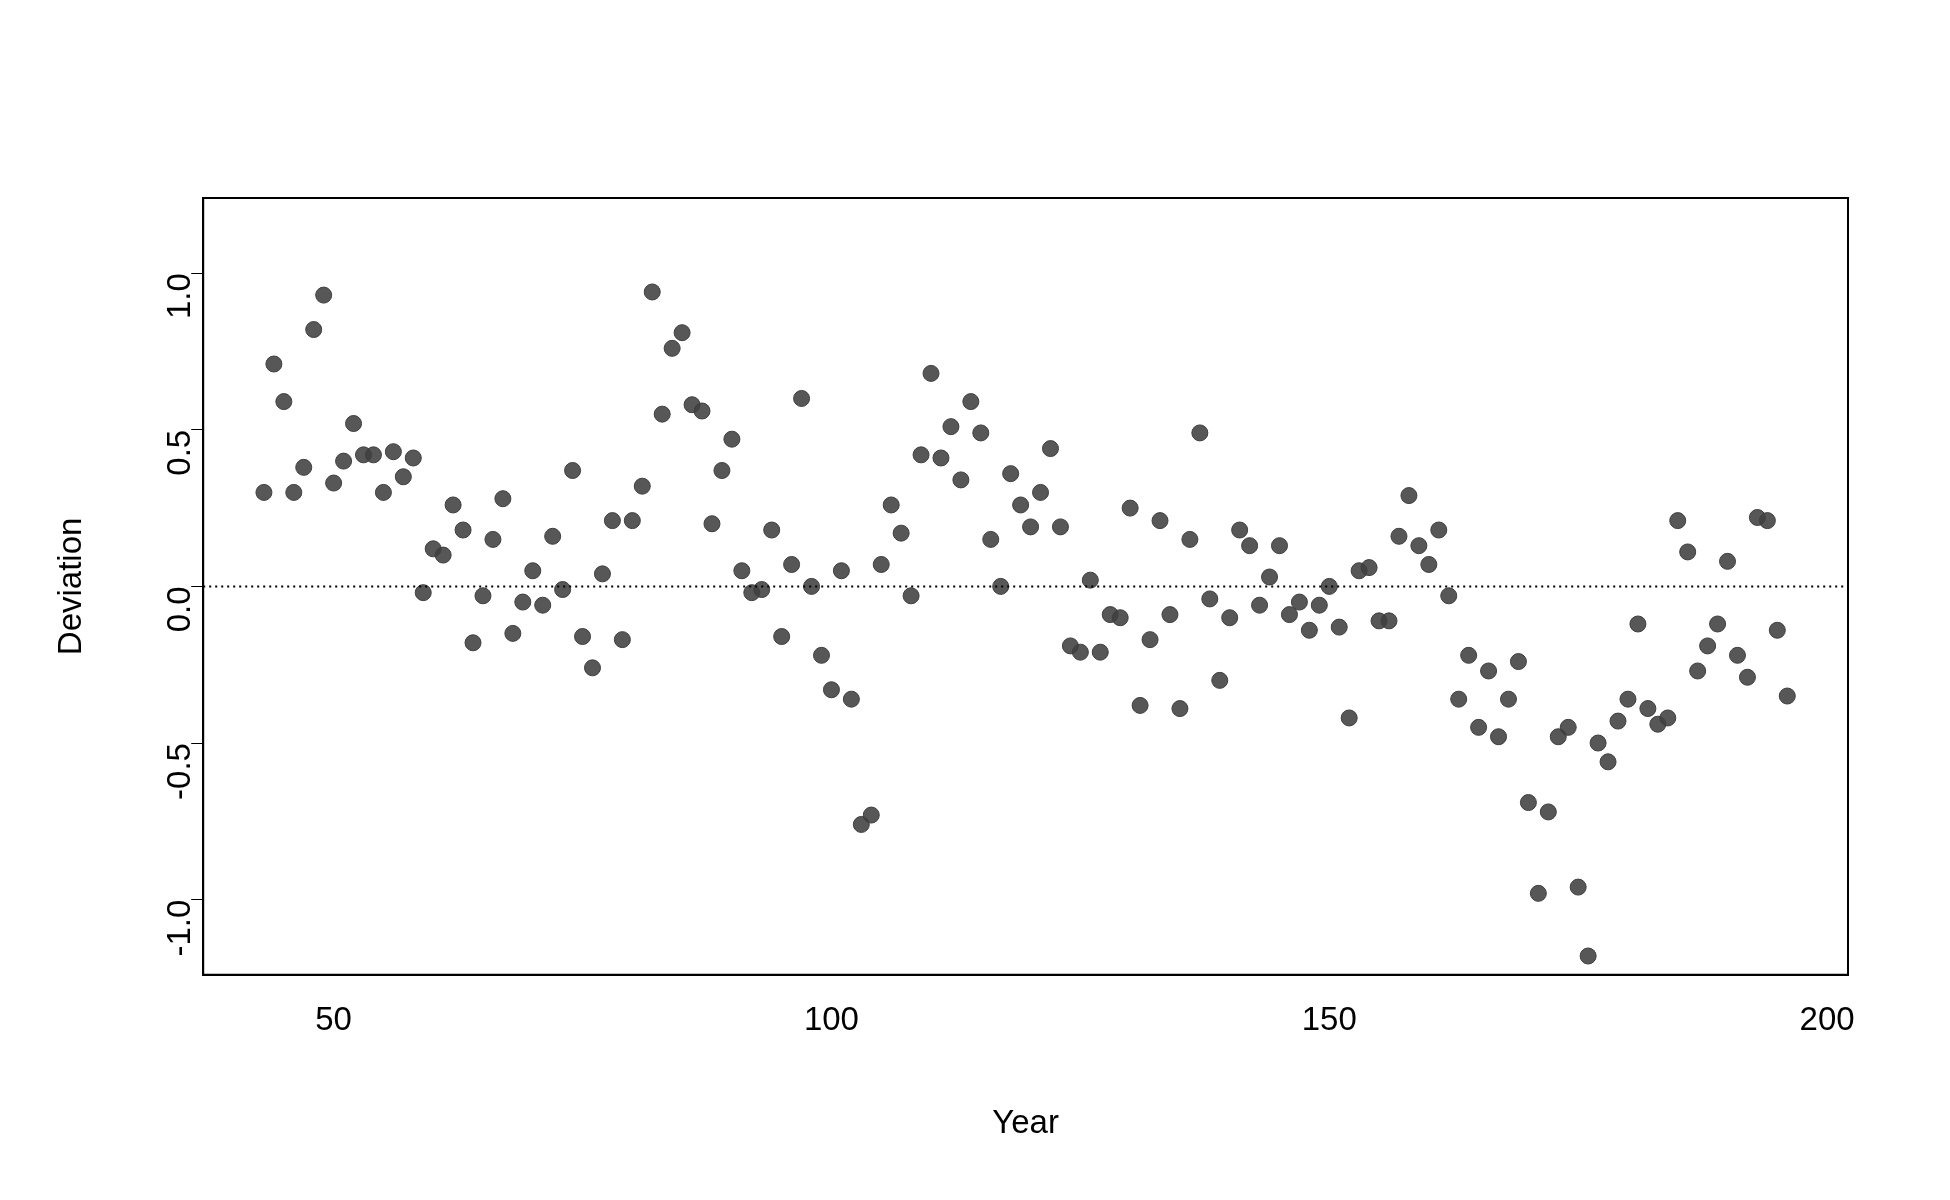 This screenshot has width=1950, height=1200. I want to click on y-tick-label: 1.0, so click(179, 296).